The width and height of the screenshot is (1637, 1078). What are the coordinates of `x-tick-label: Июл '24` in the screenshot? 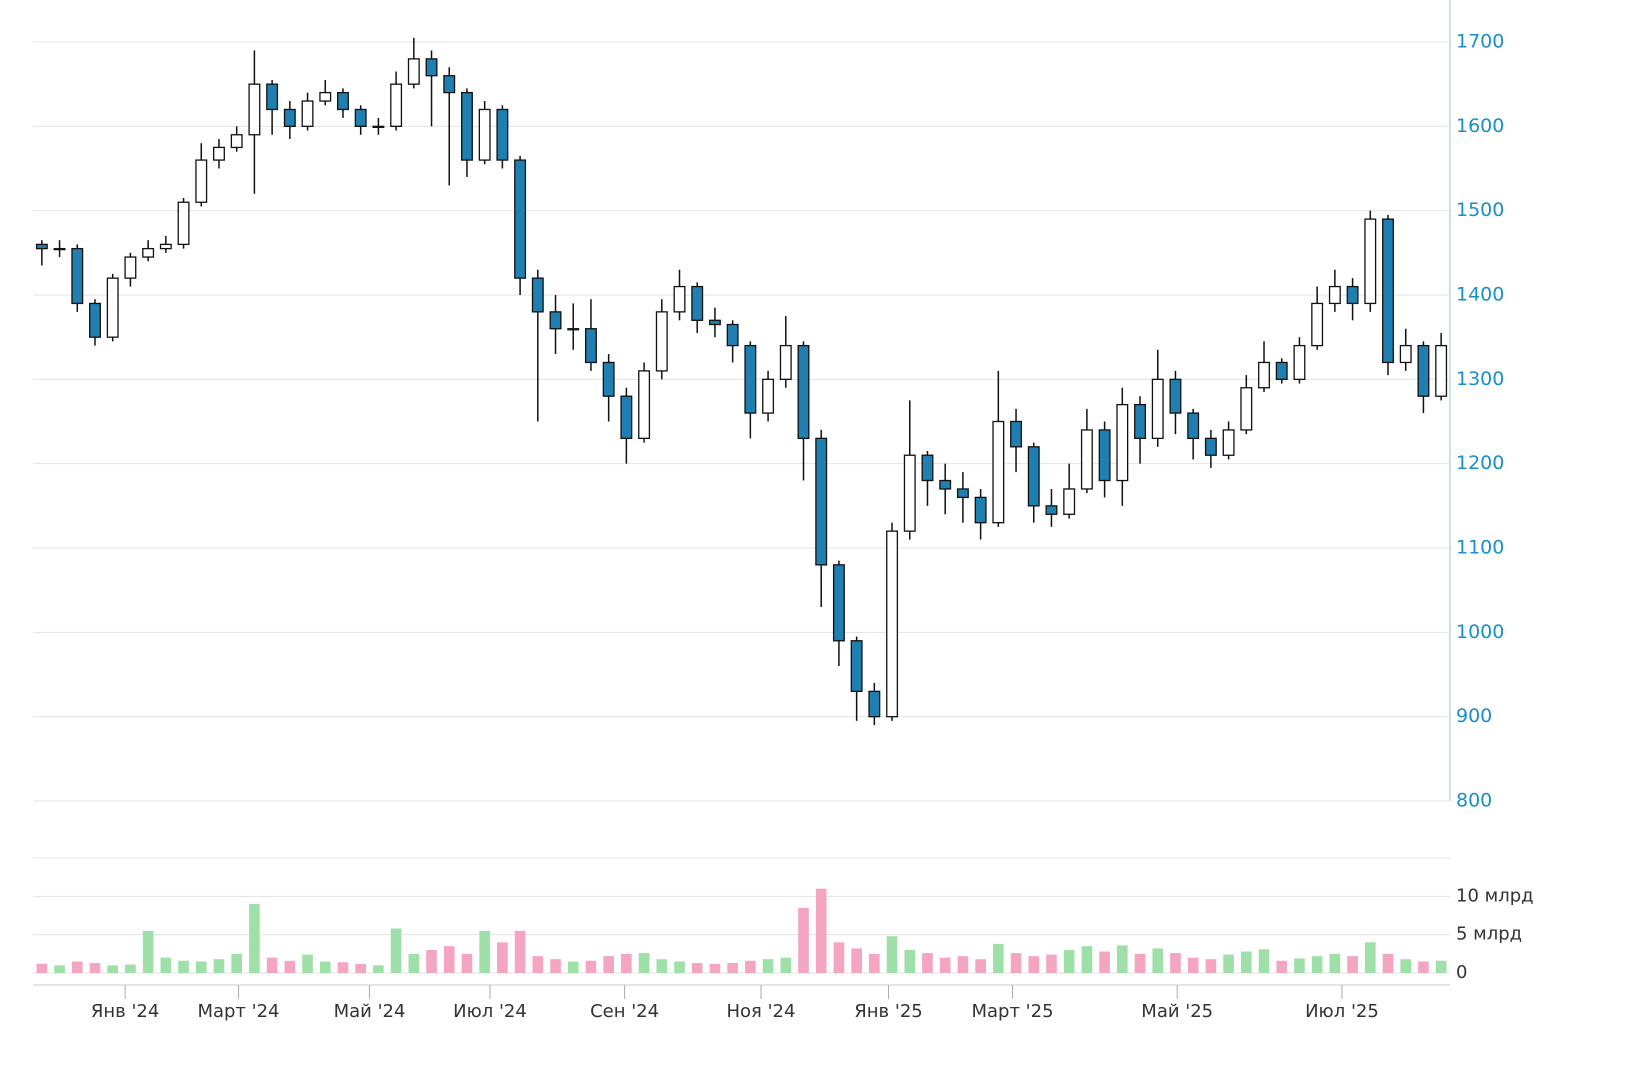 It's located at (490, 1011).